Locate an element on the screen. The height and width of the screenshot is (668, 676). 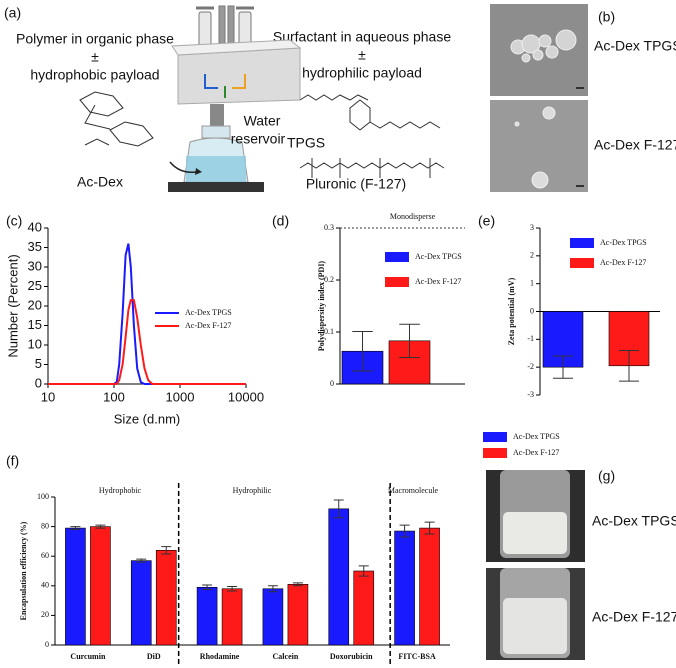
structure-sketches is located at coordinates (262, 134).